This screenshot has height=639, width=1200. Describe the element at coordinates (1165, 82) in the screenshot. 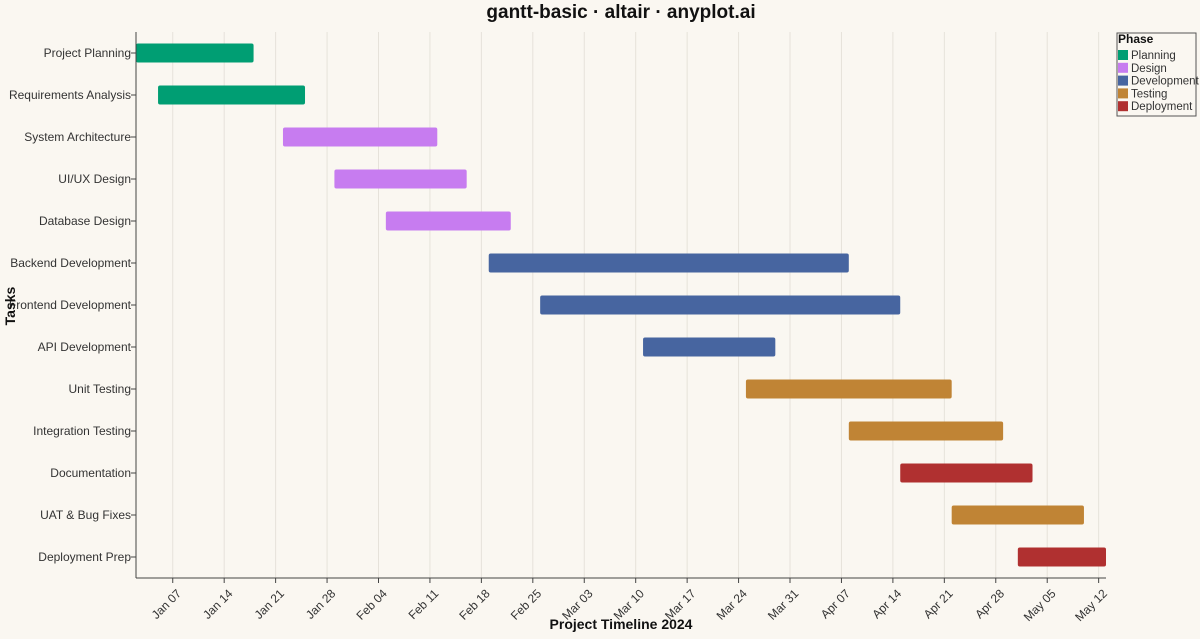

I see `legend-label: Development` at that location.